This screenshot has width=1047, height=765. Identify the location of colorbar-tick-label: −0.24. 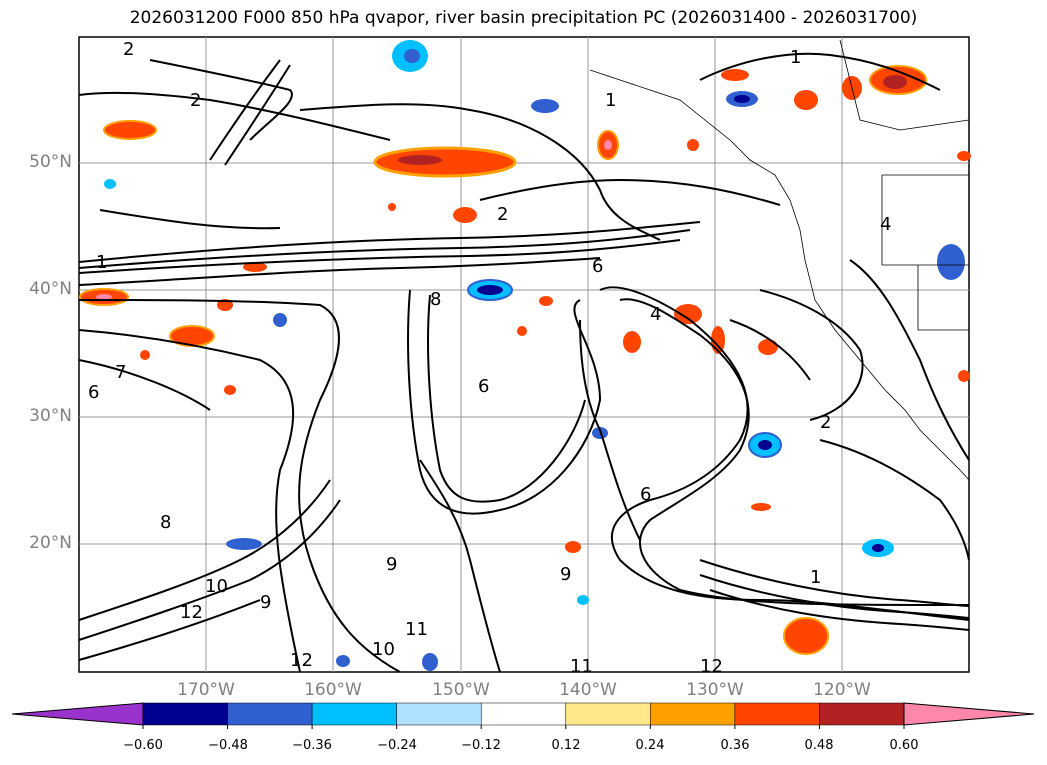
(397, 745).